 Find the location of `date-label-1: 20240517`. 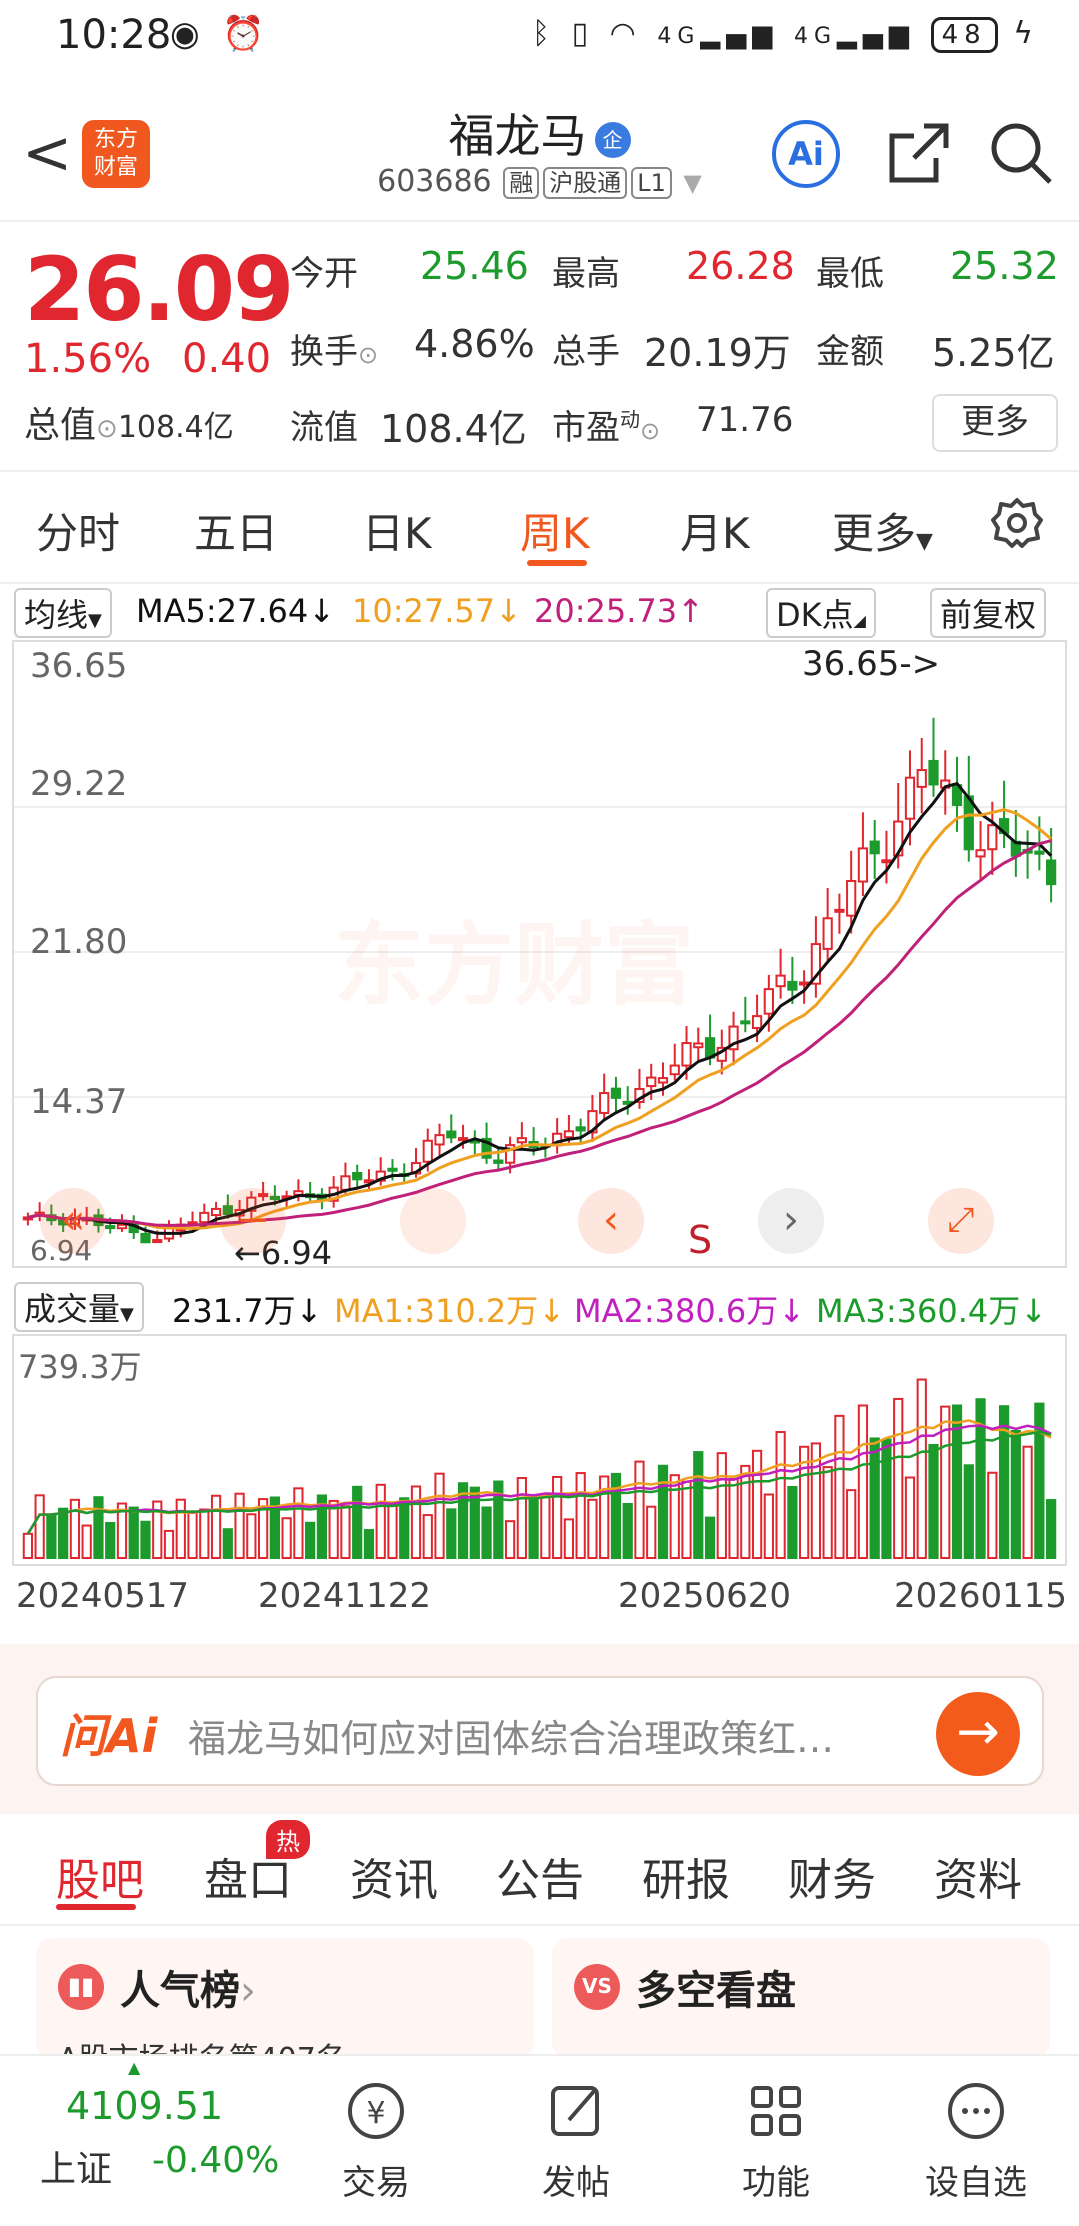

date-label-1: 20240517 is located at coordinates (103, 1596).